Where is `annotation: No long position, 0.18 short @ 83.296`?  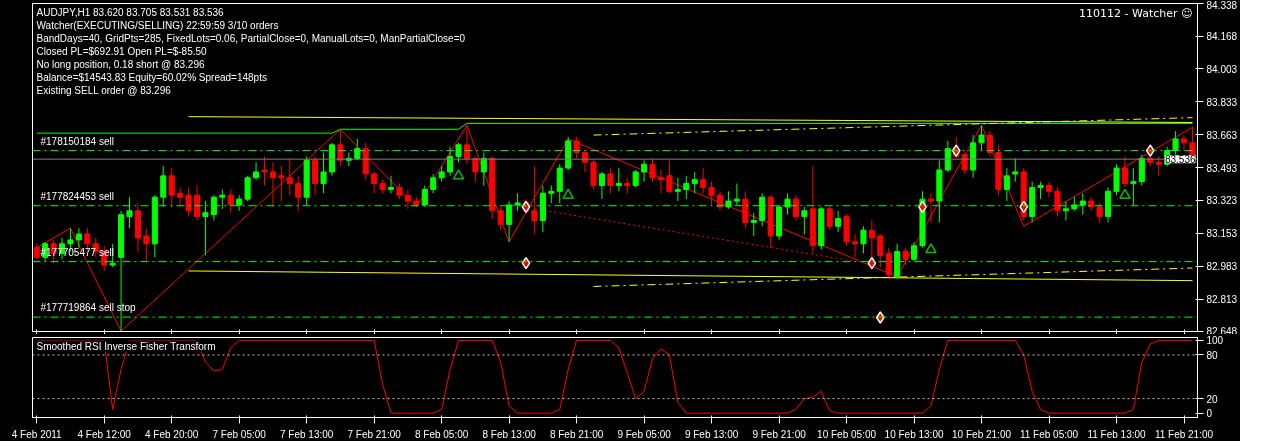
annotation: No long position, 0.18 short @ 83.296 is located at coordinates (120, 64).